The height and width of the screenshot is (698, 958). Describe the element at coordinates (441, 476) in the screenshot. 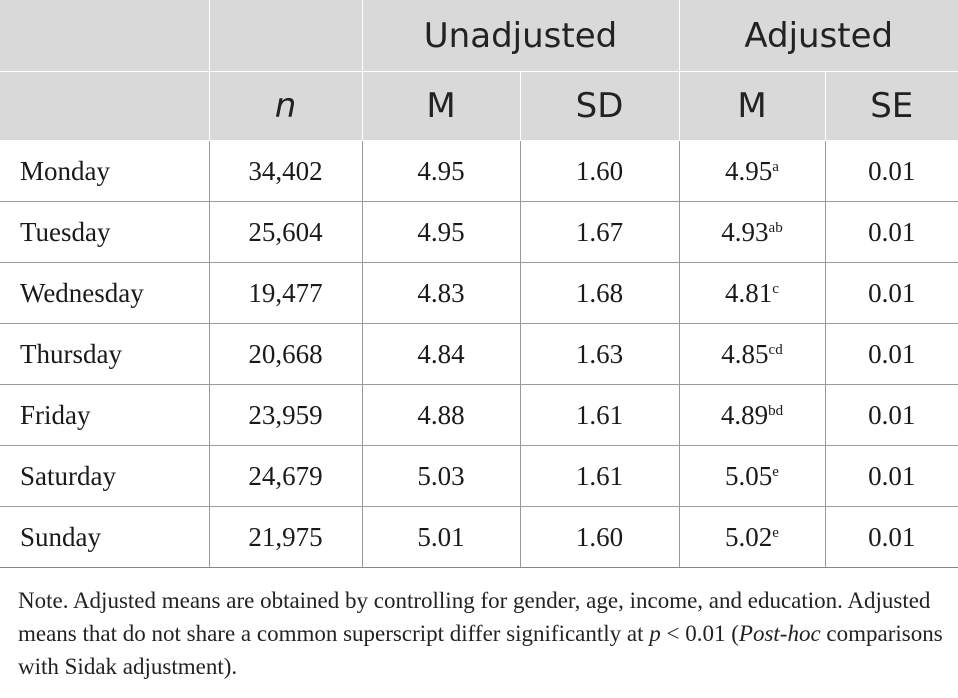

I see `cell-unadjusted-m: 5.03` at that location.